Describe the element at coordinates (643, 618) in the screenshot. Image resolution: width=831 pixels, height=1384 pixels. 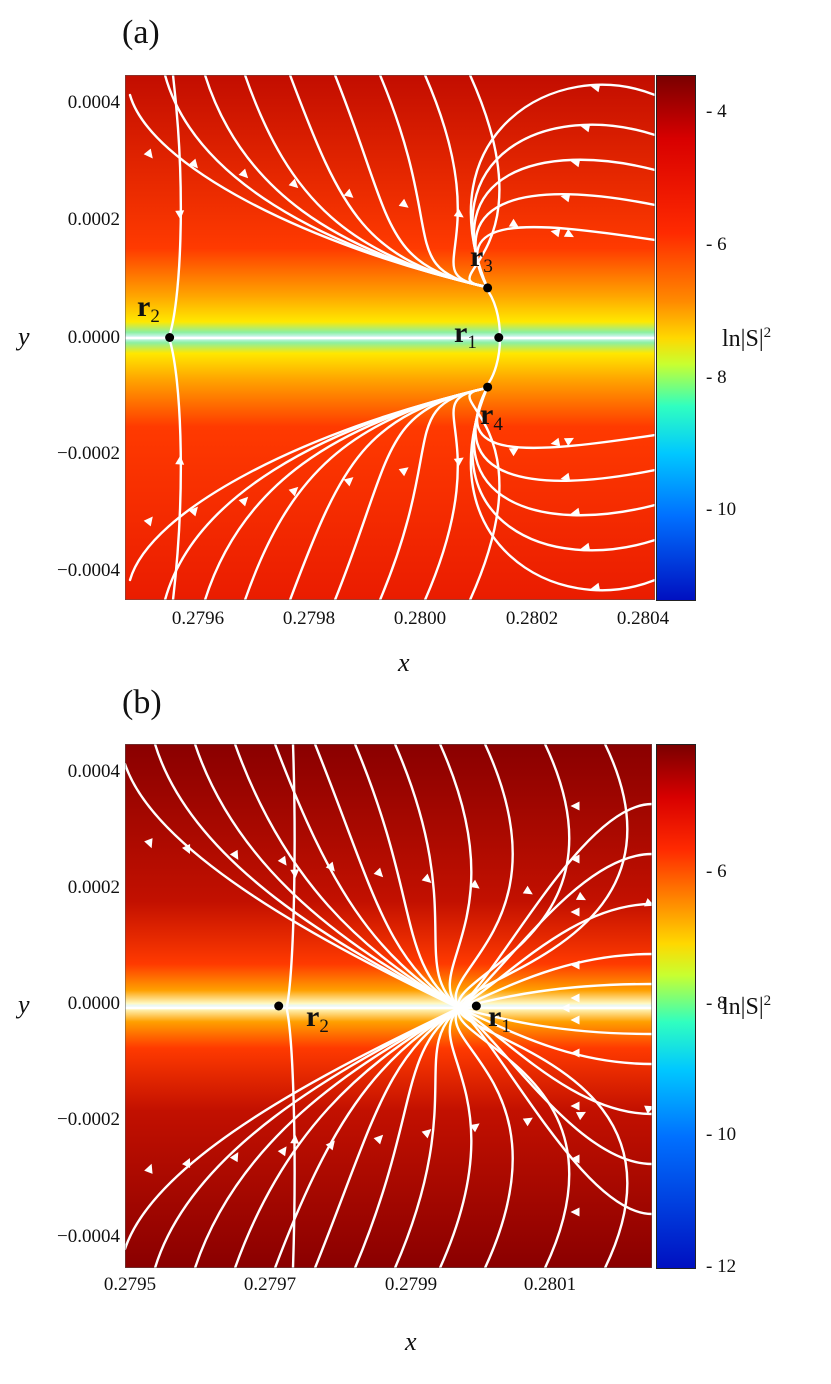
I see `panel-a-x-tick: 0.2804` at that location.